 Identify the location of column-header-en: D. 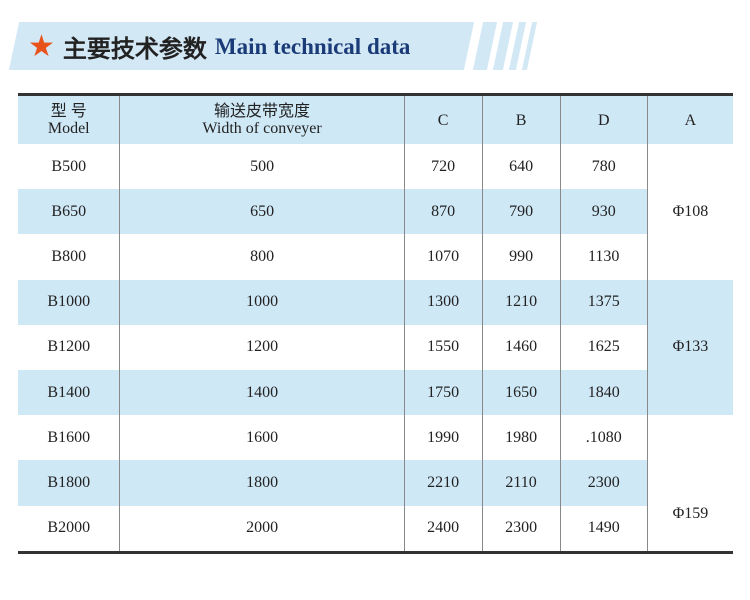
(603, 120).